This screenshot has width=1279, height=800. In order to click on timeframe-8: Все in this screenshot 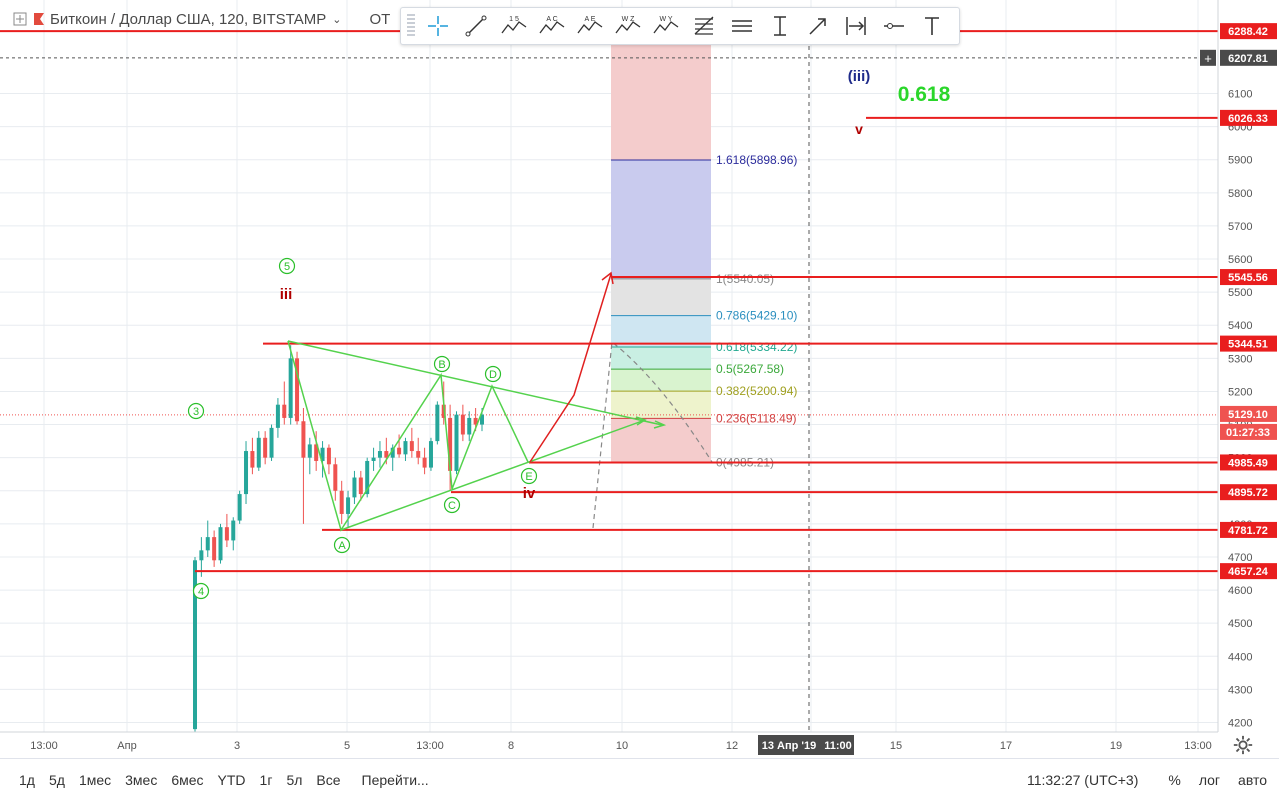, I will do `click(328, 779)`.